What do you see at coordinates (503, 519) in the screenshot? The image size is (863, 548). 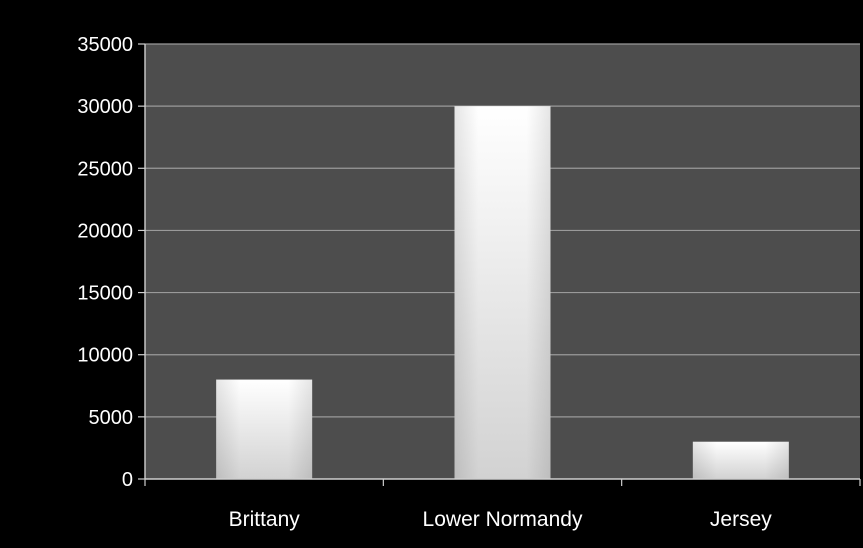 I see `x-tick-label: Lower Normandy` at bounding box center [503, 519].